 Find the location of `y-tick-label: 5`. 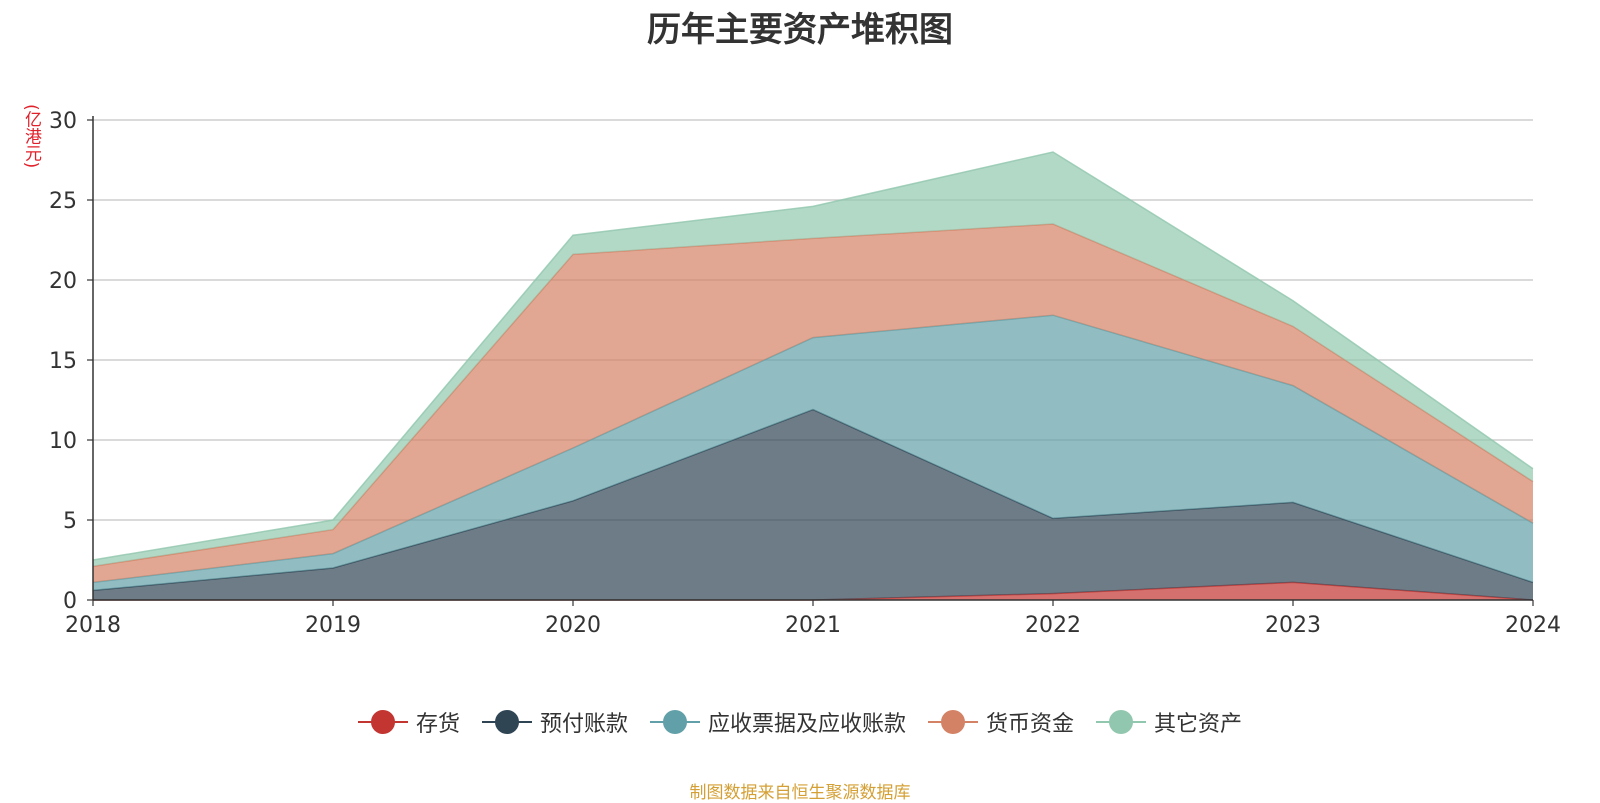

y-tick-label: 5 is located at coordinates (70, 521).